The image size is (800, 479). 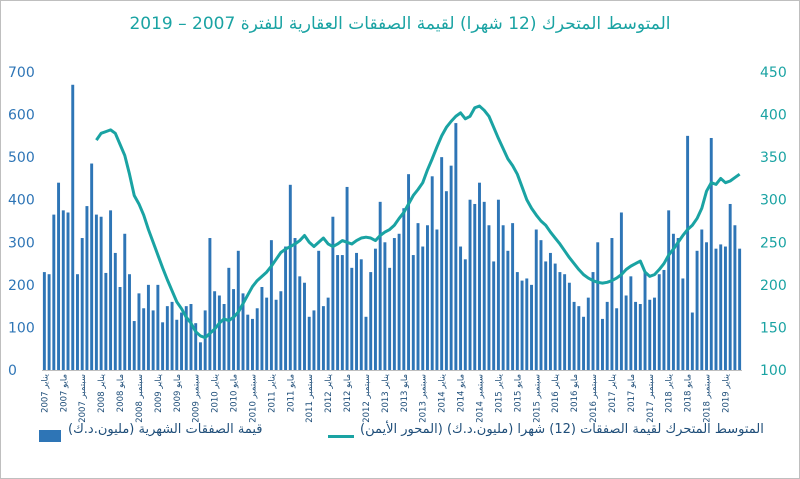 I want to click on x-tick-label: سبتمبر 2014, so click(x=481, y=398).